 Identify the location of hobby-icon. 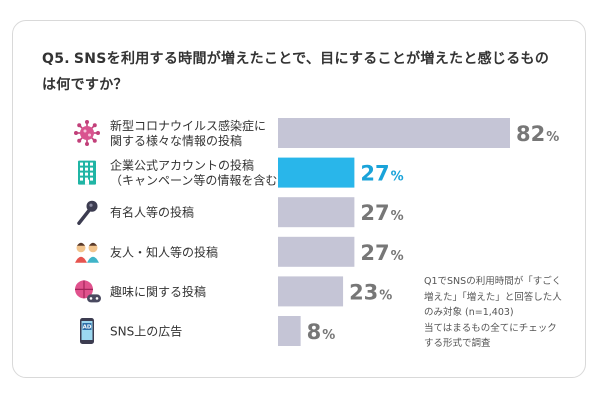
(88, 291).